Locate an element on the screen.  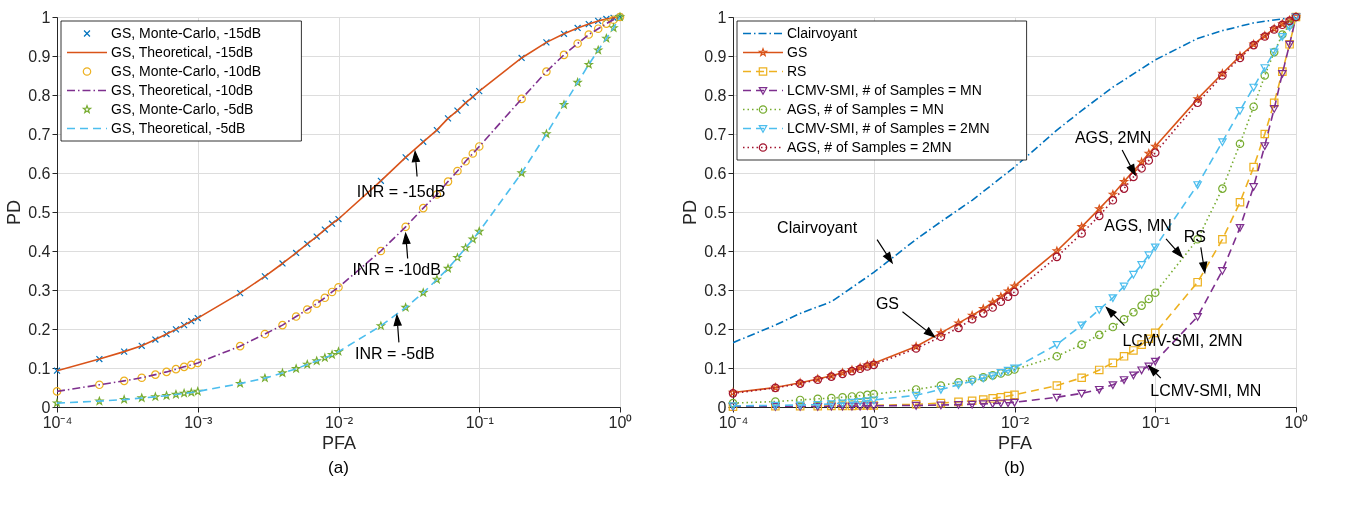
annotation: INR = -5dB is located at coordinates (395, 354).